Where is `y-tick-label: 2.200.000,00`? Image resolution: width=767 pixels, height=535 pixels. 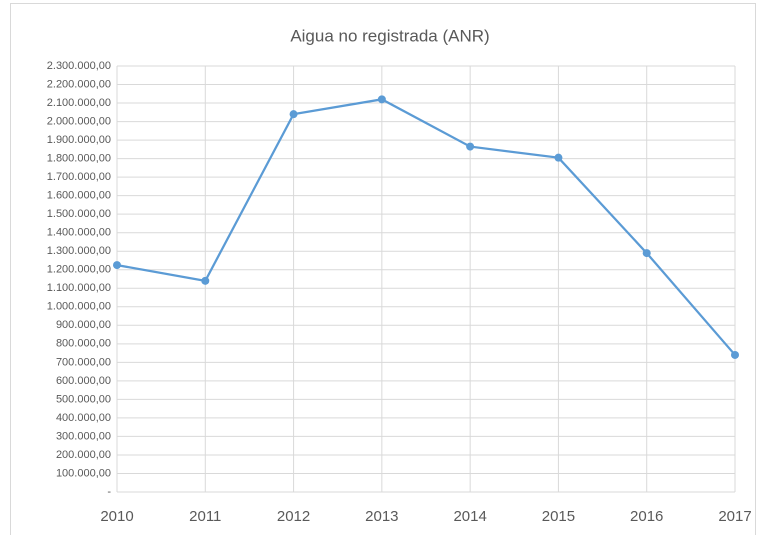 y-tick-label: 2.200.000,00 is located at coordinates (79, 84).